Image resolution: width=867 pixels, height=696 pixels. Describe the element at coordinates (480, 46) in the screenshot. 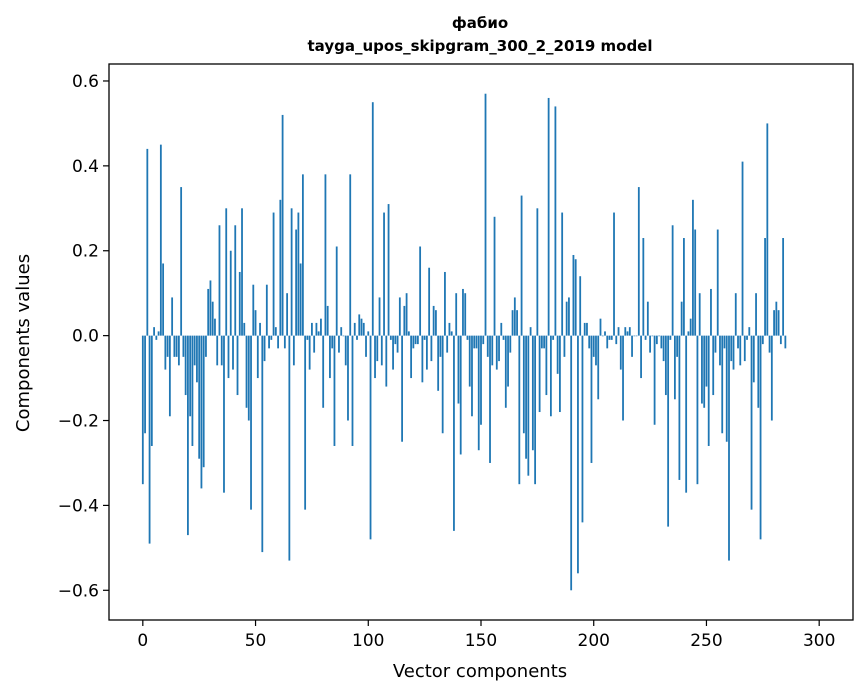

I see `chart-subtitle: tayga_upos_skipgram_300_2_2019 model` at that location.